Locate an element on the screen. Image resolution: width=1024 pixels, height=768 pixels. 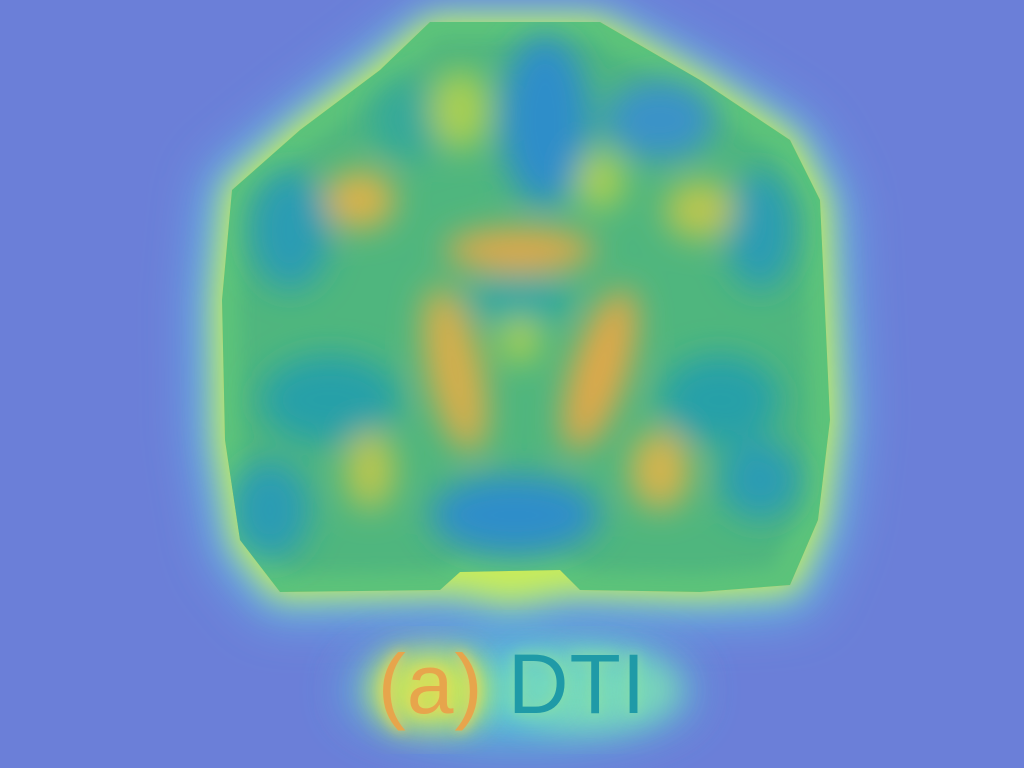
figure-caption: (a) DTI is located at coordinates (512, 684).